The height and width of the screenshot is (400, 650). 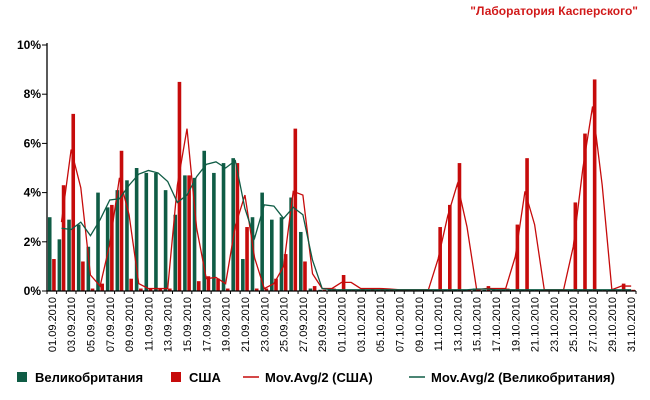 I want to click on y-tick-label: 10%, so click(x=29, y=45).